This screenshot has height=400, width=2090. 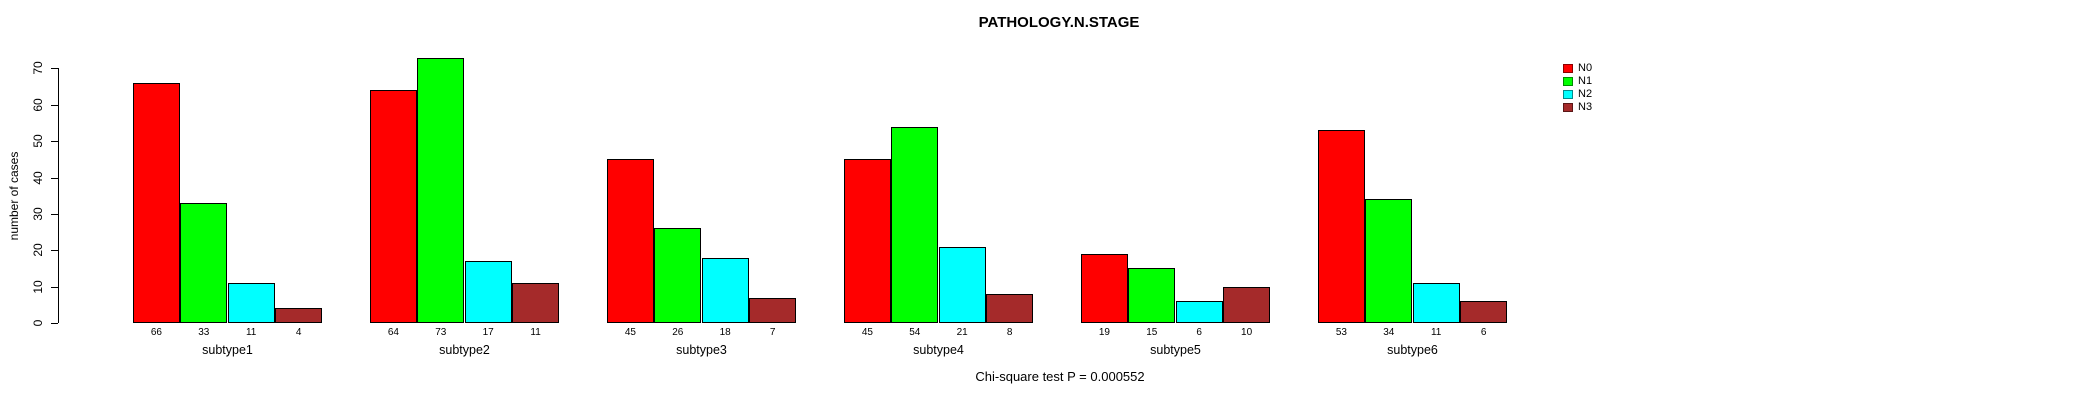 I want to click on bar-subtype5-N1, so click(x=1152, y=295).